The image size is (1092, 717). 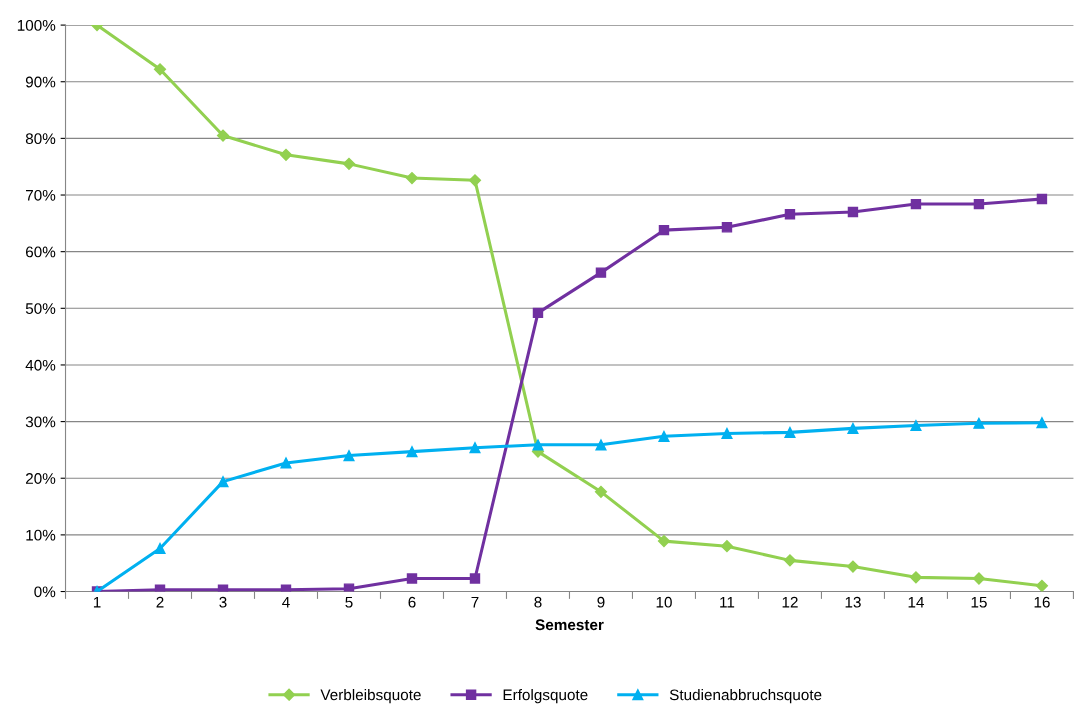 What do you see at coordinates (545, 696) in the screenshot?
I see `legend-label: Erfolgsquote` at bounding box center [545, 696].